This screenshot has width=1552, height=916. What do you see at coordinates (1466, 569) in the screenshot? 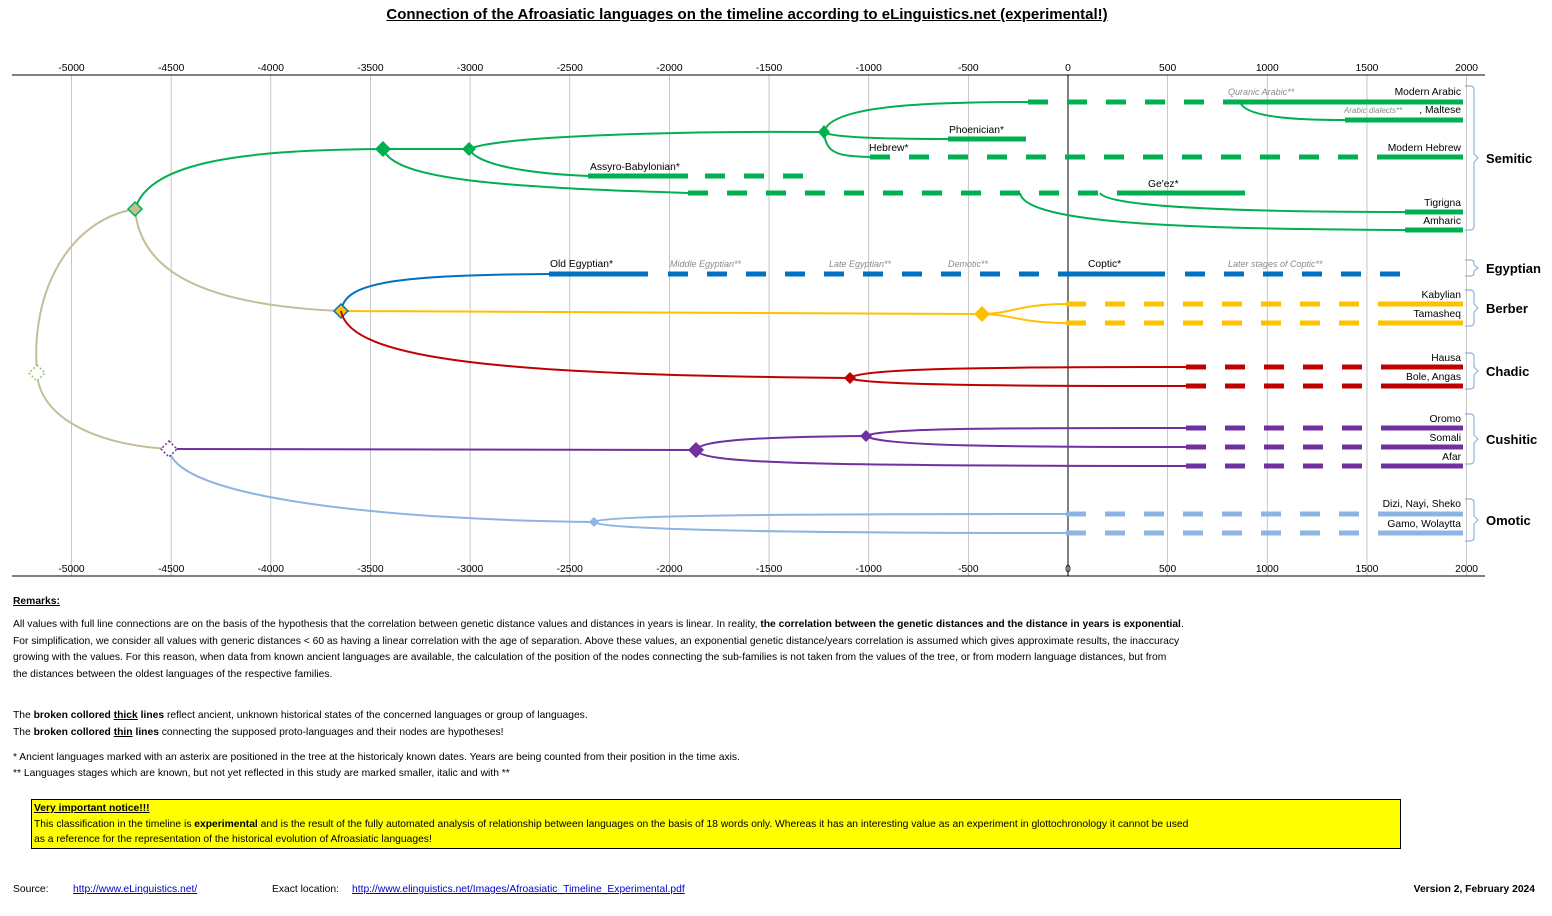
I see `bottom-tick-label: 2000` at bounding box center [1466, 569].